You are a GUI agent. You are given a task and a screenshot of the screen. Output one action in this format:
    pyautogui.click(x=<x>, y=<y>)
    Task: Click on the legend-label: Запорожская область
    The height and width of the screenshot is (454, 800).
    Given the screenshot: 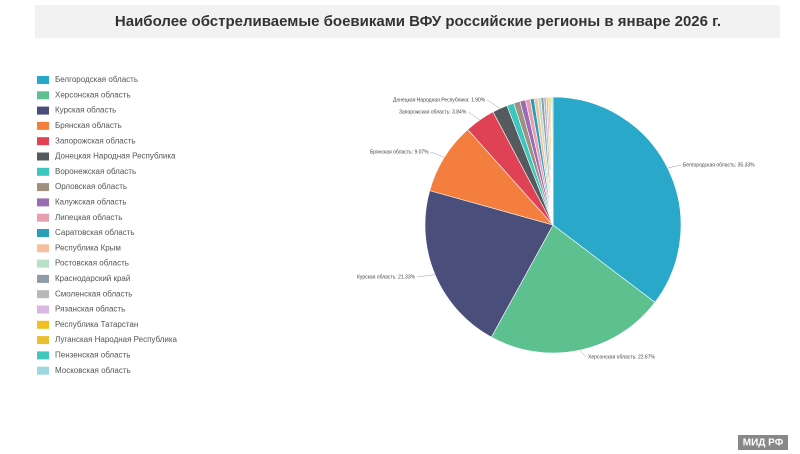 What is the action you would take?
    pyautogui.click(x=95, y=140)
    